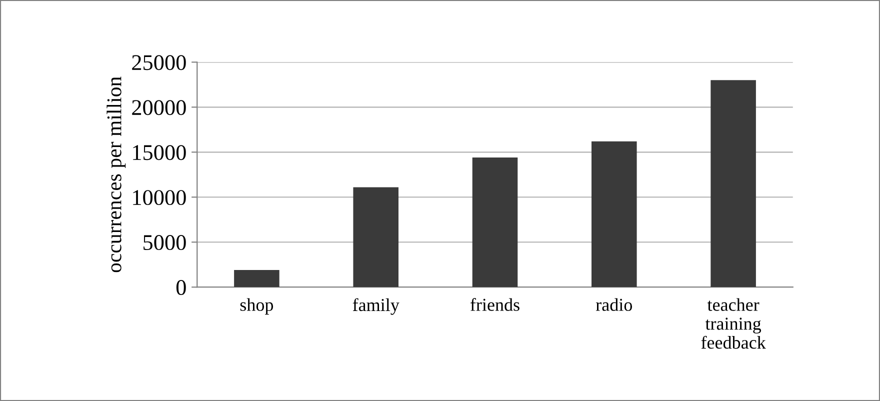 This screenshot has height=401, width=880. What do you see at coordinates (159, 198) in the screenshot?
I see `y-tick-label: 10000` at bounding box center [159, 198].